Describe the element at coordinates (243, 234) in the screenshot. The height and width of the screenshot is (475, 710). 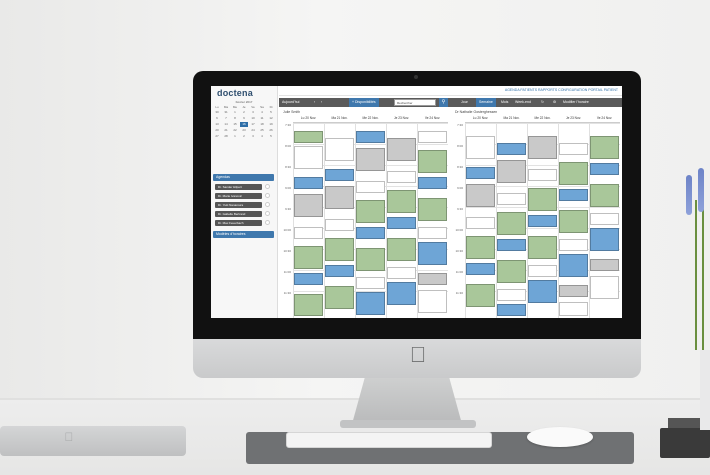
I see `sidebar-section-schedules: Modèles d'horaires` at that location.